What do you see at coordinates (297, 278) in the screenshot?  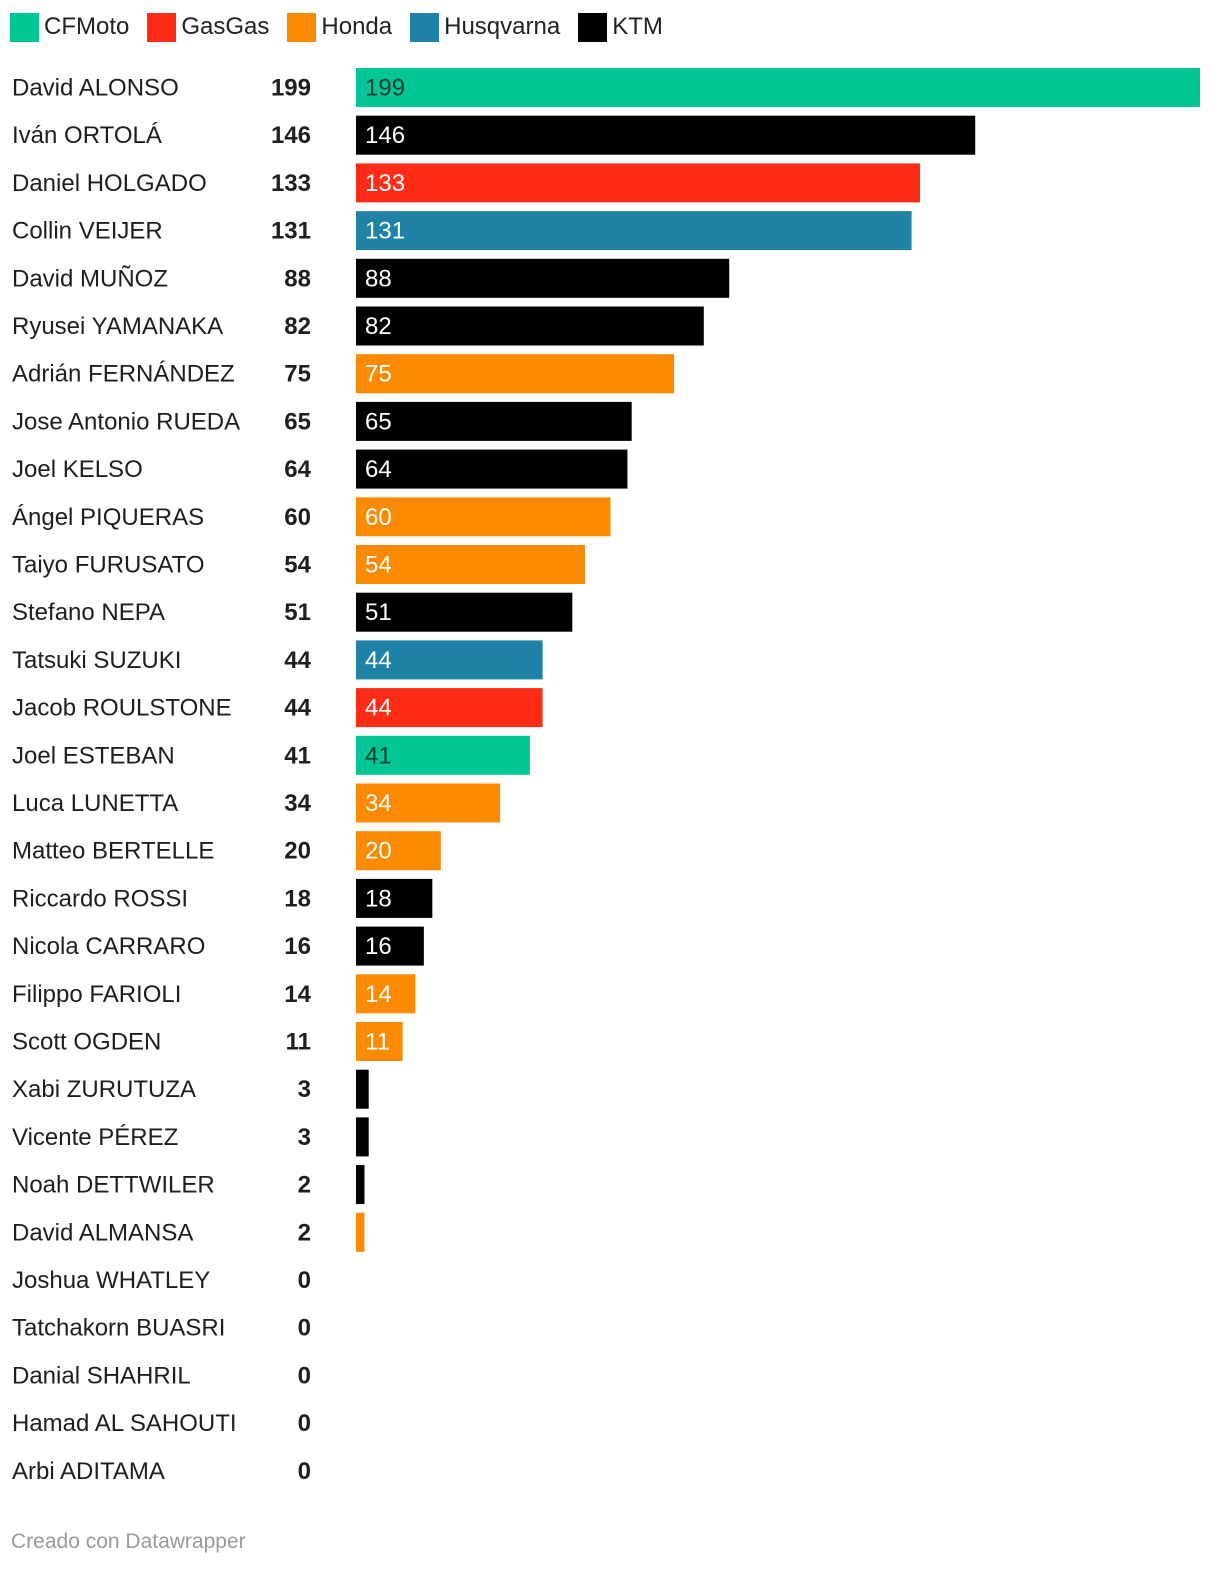 I see `points-value-label: 88` at bounding box center [297, 278].